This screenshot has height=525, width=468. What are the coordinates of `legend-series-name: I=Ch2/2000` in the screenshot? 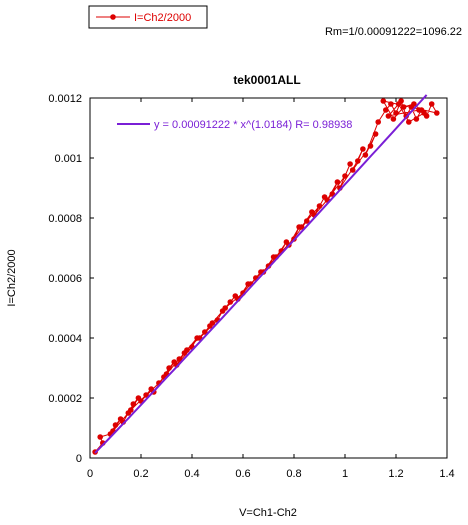 It's located at (162, 18).